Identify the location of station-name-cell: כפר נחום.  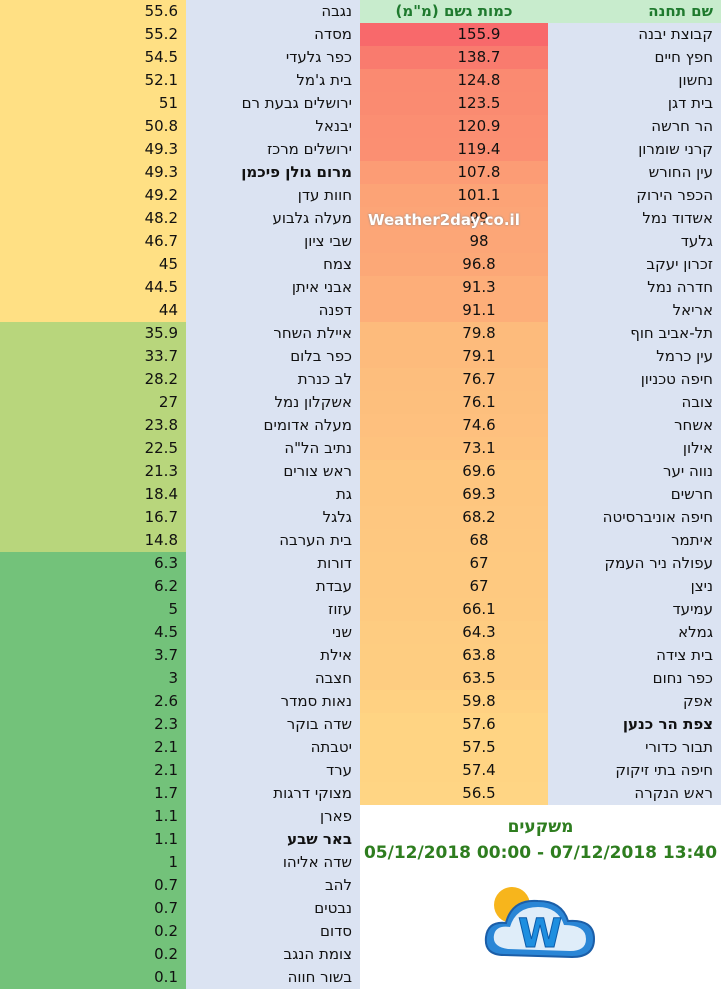
(634, 678).